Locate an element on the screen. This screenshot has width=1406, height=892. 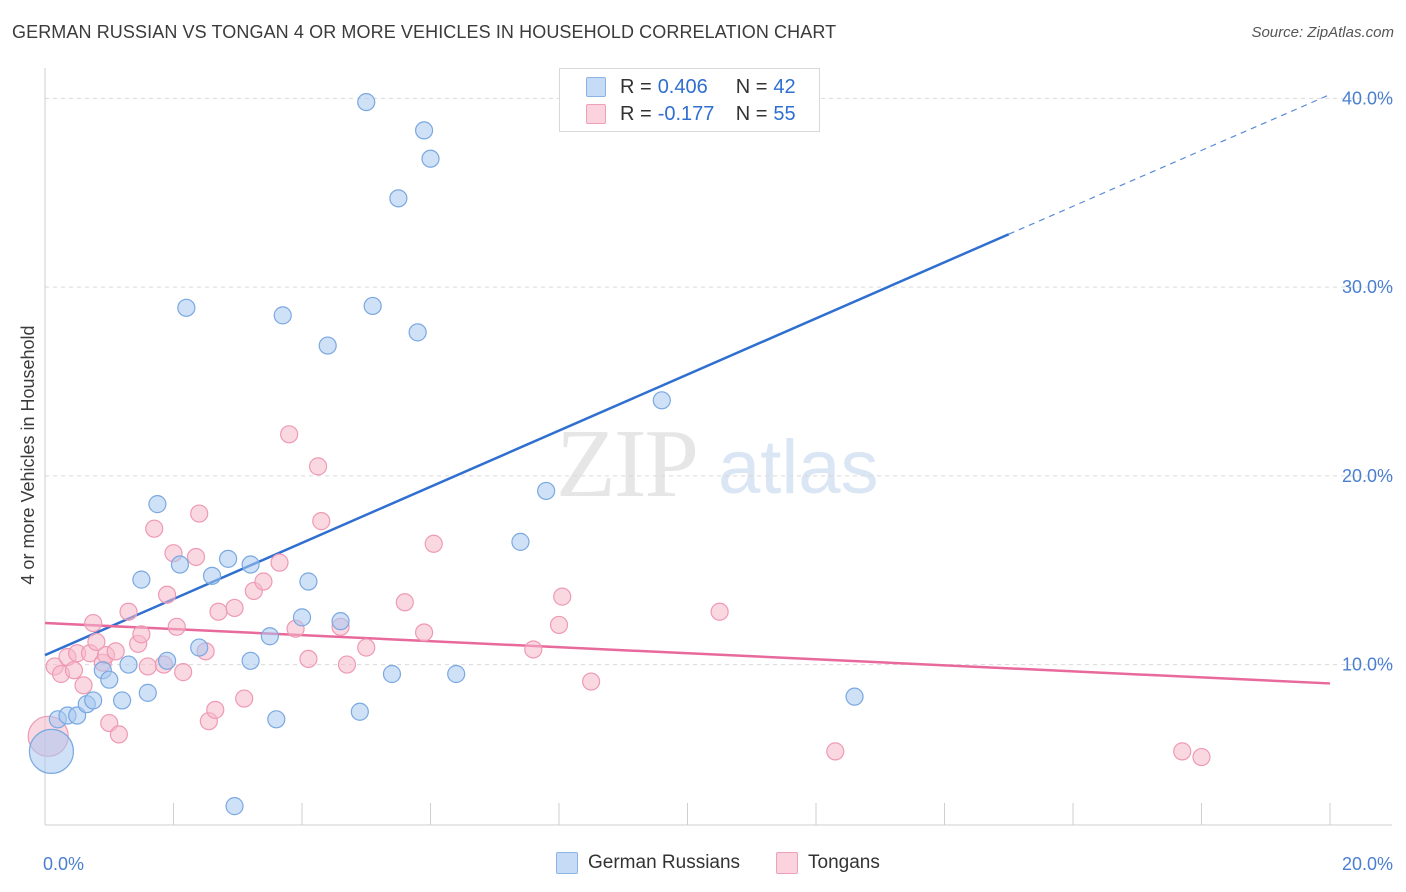
legend-n-value: 55 is located at coordinates (784, 113).